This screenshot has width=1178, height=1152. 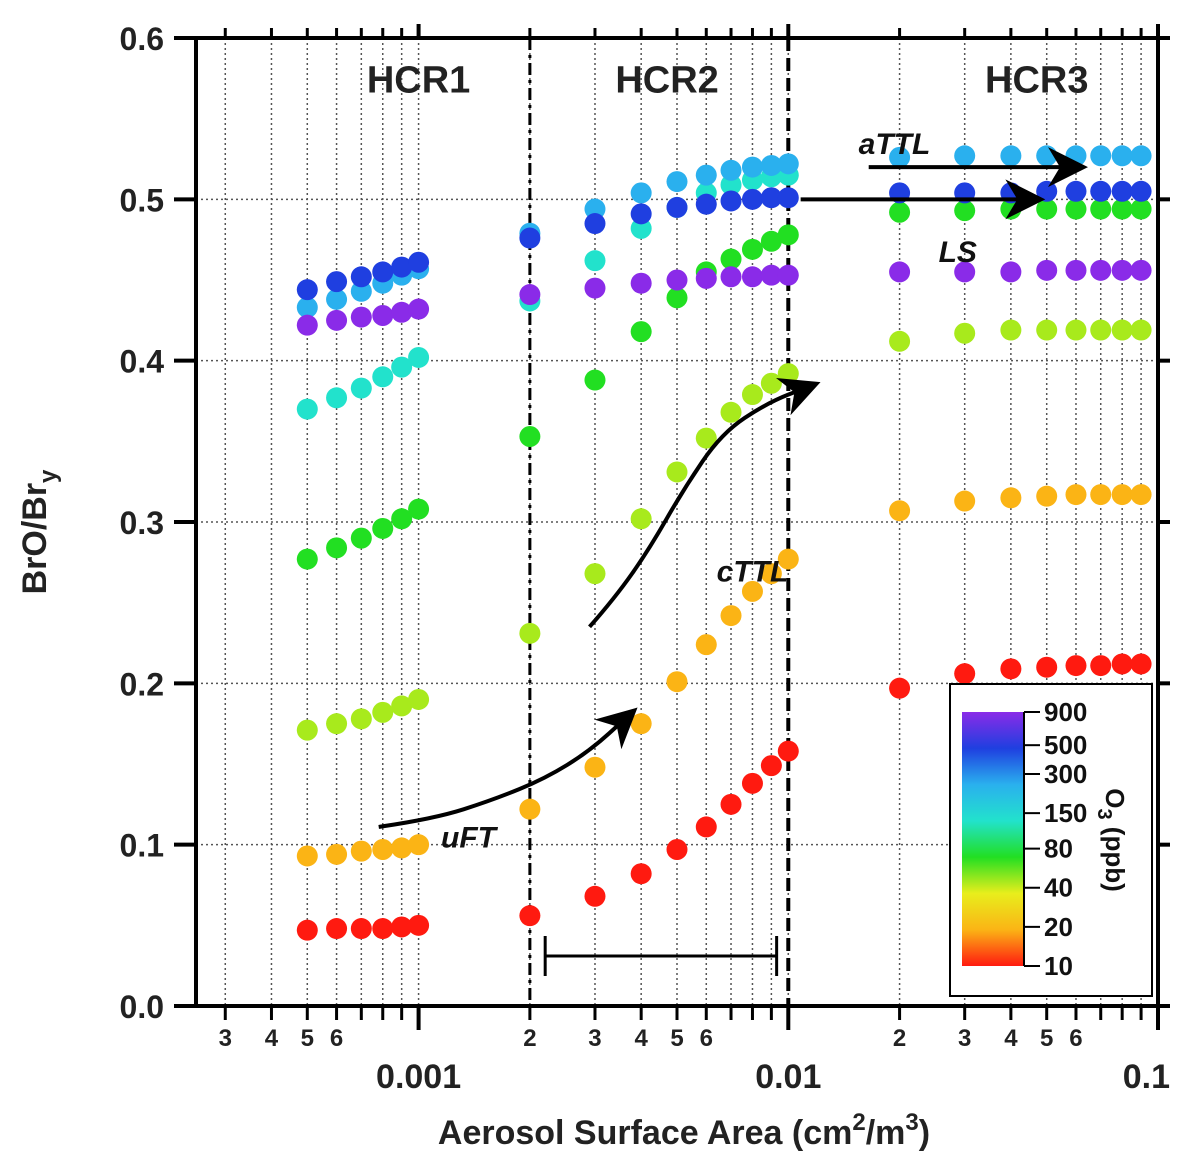 I want to click on y-tick-label: 0.3, so click(x=142, y=523).